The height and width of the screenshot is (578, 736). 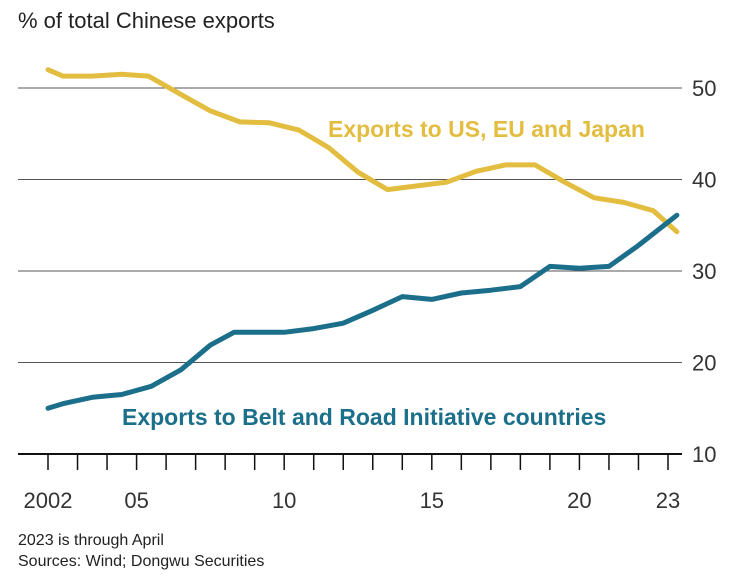 I want to click on y-tick-label: 10, so click(x=704, y=454).